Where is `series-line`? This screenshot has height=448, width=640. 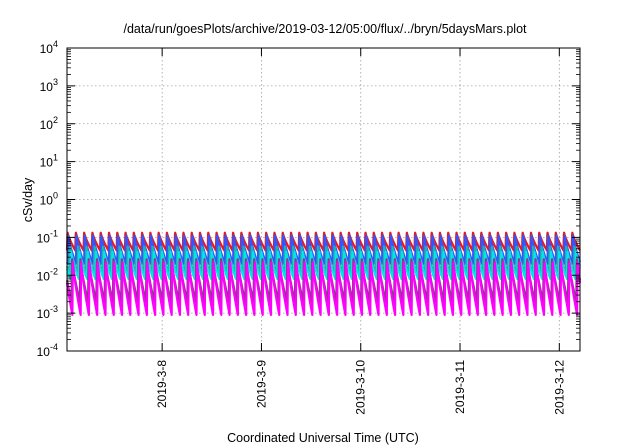 series-line is located at coordinates (323, 288).